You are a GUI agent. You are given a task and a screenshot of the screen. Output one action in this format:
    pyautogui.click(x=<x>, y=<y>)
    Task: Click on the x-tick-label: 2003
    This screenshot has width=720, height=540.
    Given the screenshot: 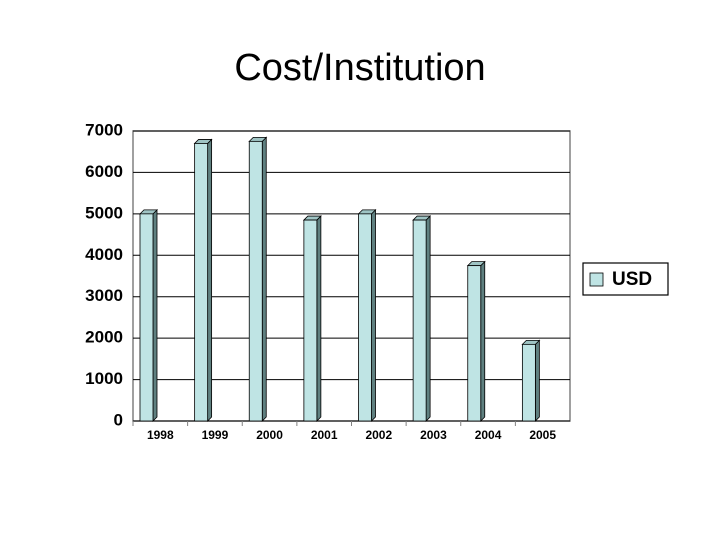 What is the action you would take?
    pyautogui.click(x=433, y=435)
    